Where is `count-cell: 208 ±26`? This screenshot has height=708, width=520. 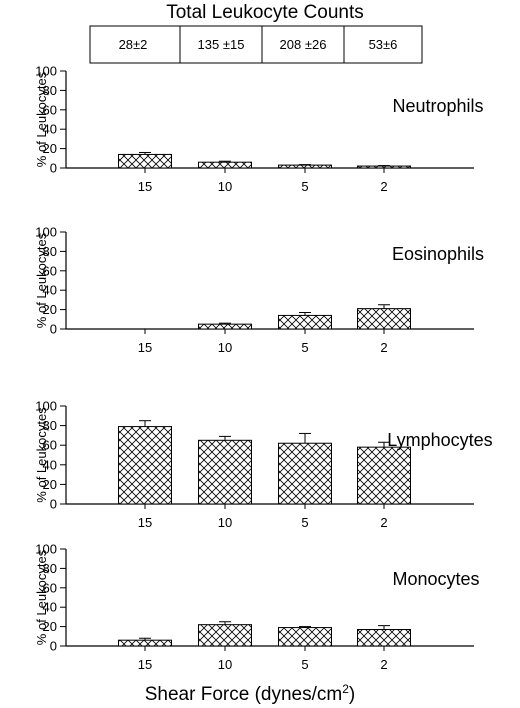 count-cell: 208 ±26 is located at coordinates (303, 44).